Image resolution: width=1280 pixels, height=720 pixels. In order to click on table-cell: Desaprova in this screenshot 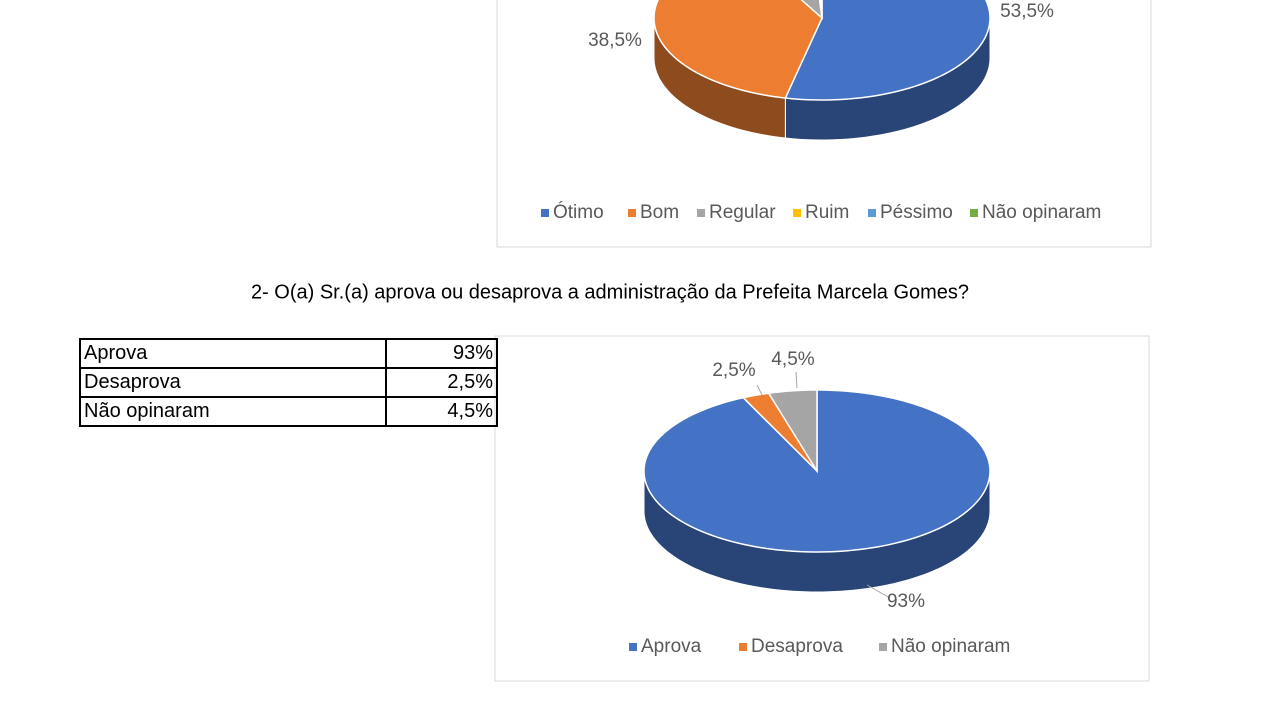, I will do `click(233, 382)`.